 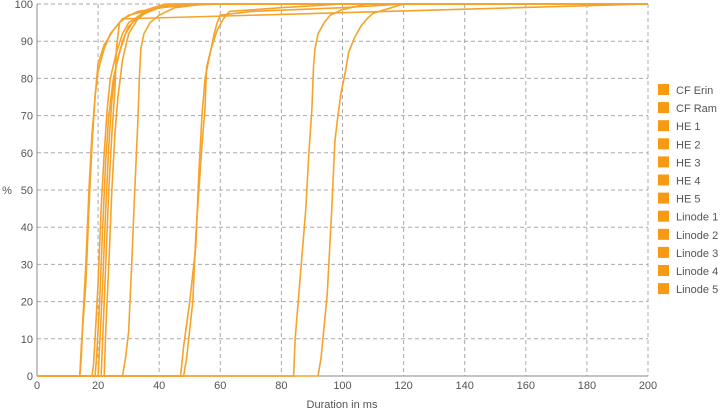 I want to click on x-tick-label: 0, so click(x=37, y=386).